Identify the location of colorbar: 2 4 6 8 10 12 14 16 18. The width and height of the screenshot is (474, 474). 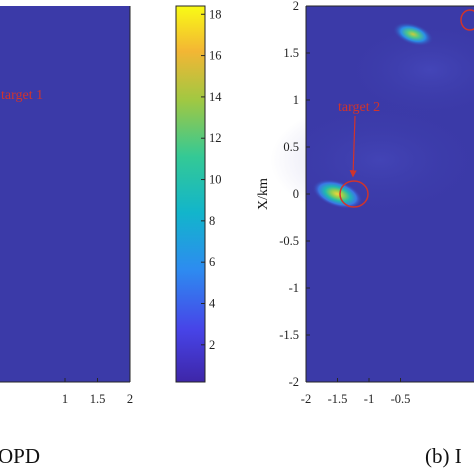
(198, 194).